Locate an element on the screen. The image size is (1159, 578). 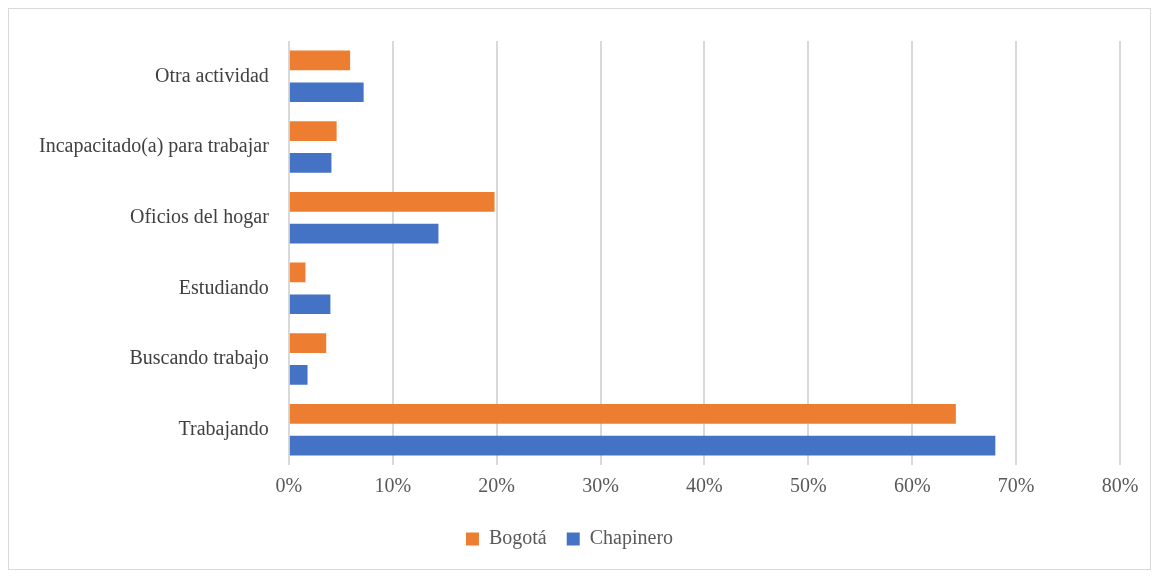
y-tick-label: Estudiando is located at coordinates (223, 286).